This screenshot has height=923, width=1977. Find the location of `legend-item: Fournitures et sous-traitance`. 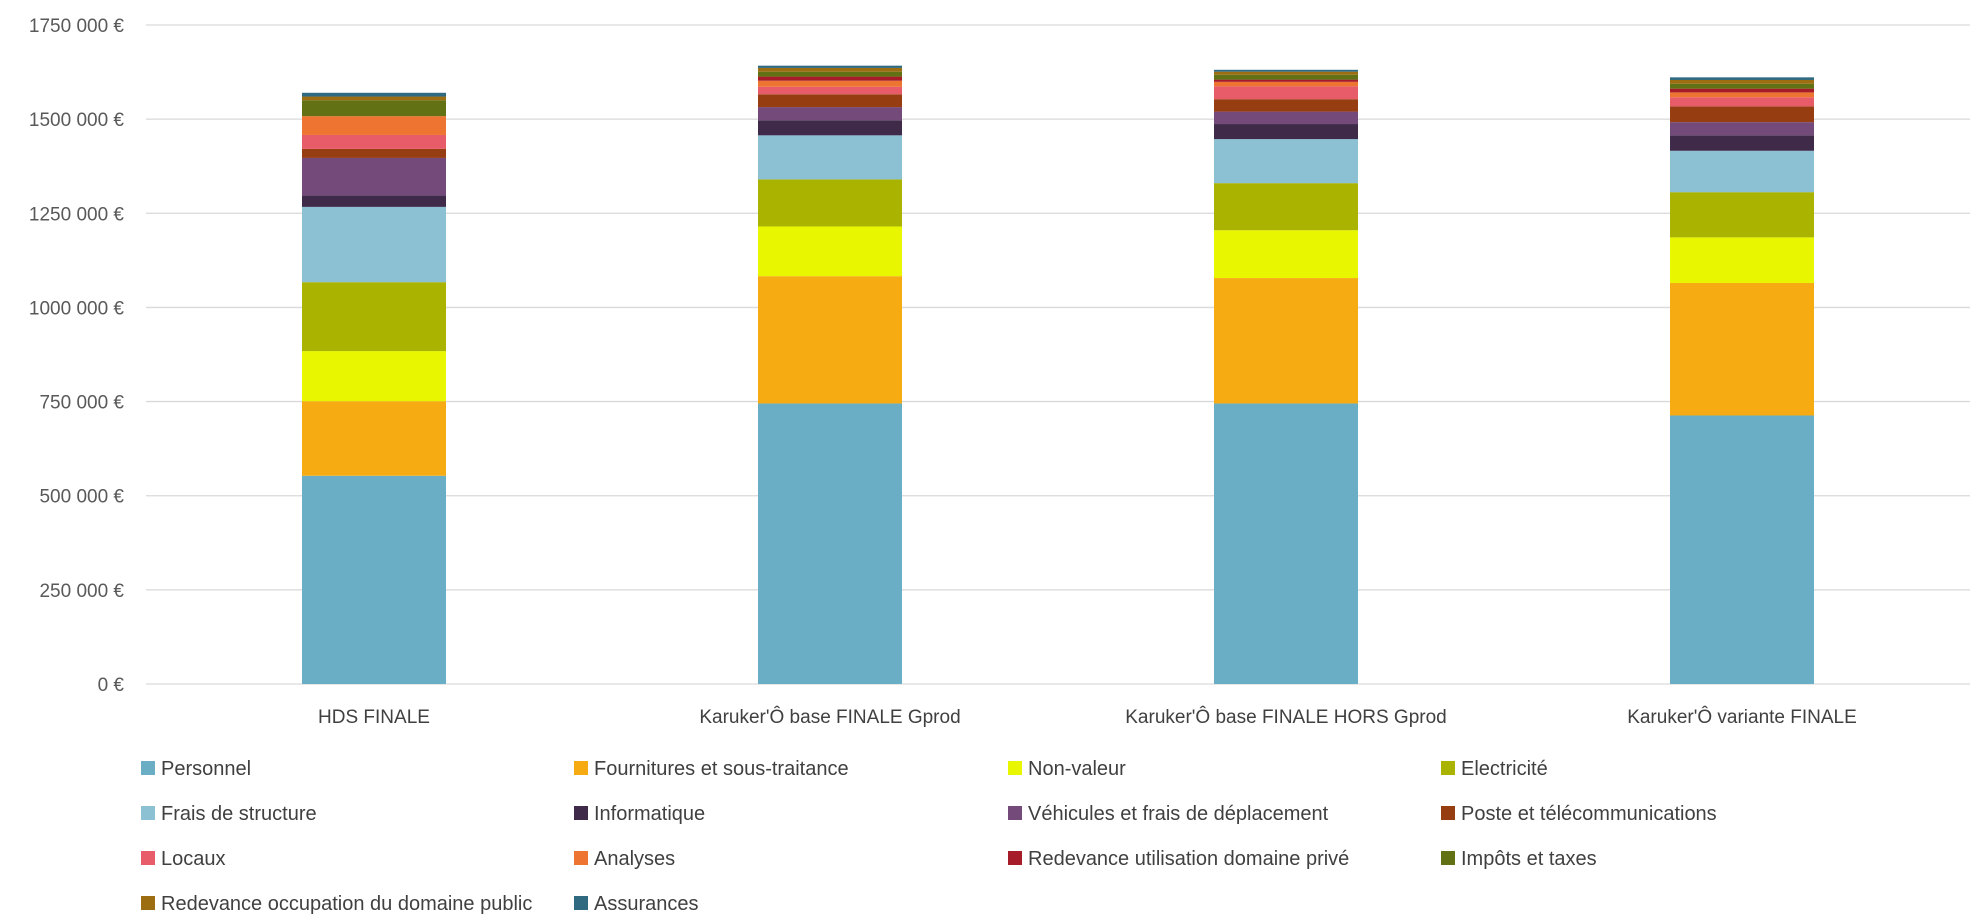

legend-item: Fournitures et sous-traitance is located at coordinates (711, 769).